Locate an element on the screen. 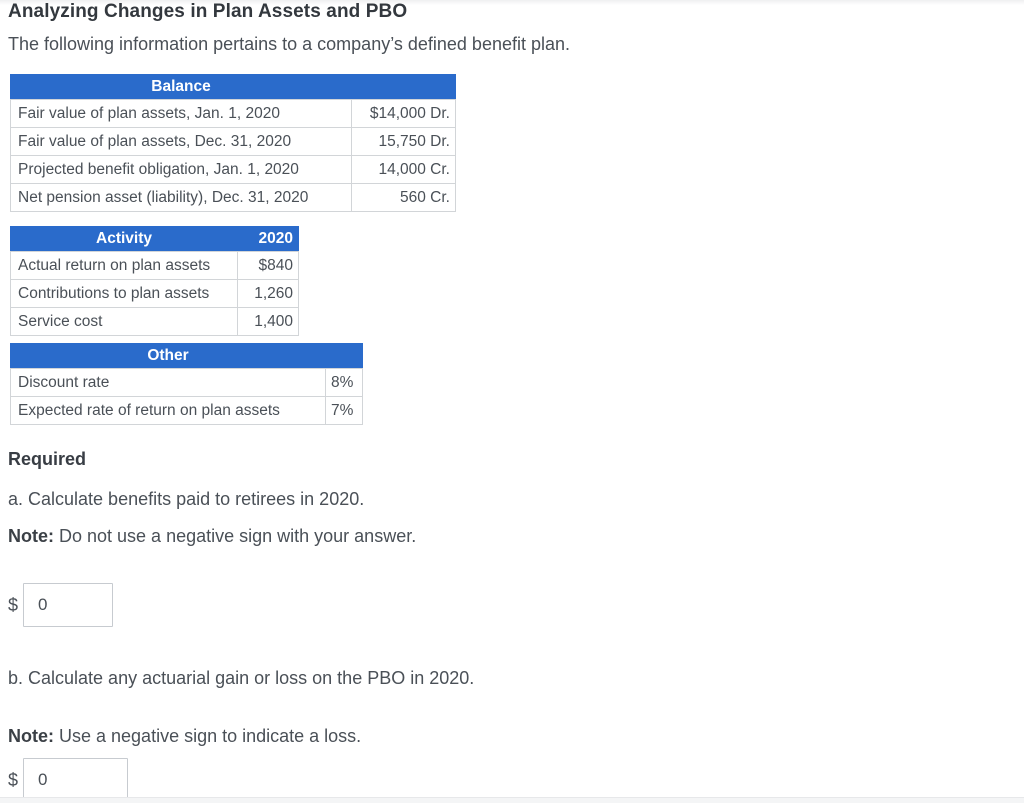  table-row: Actual return on plan assets $840 is located at coordinates (154, 265).